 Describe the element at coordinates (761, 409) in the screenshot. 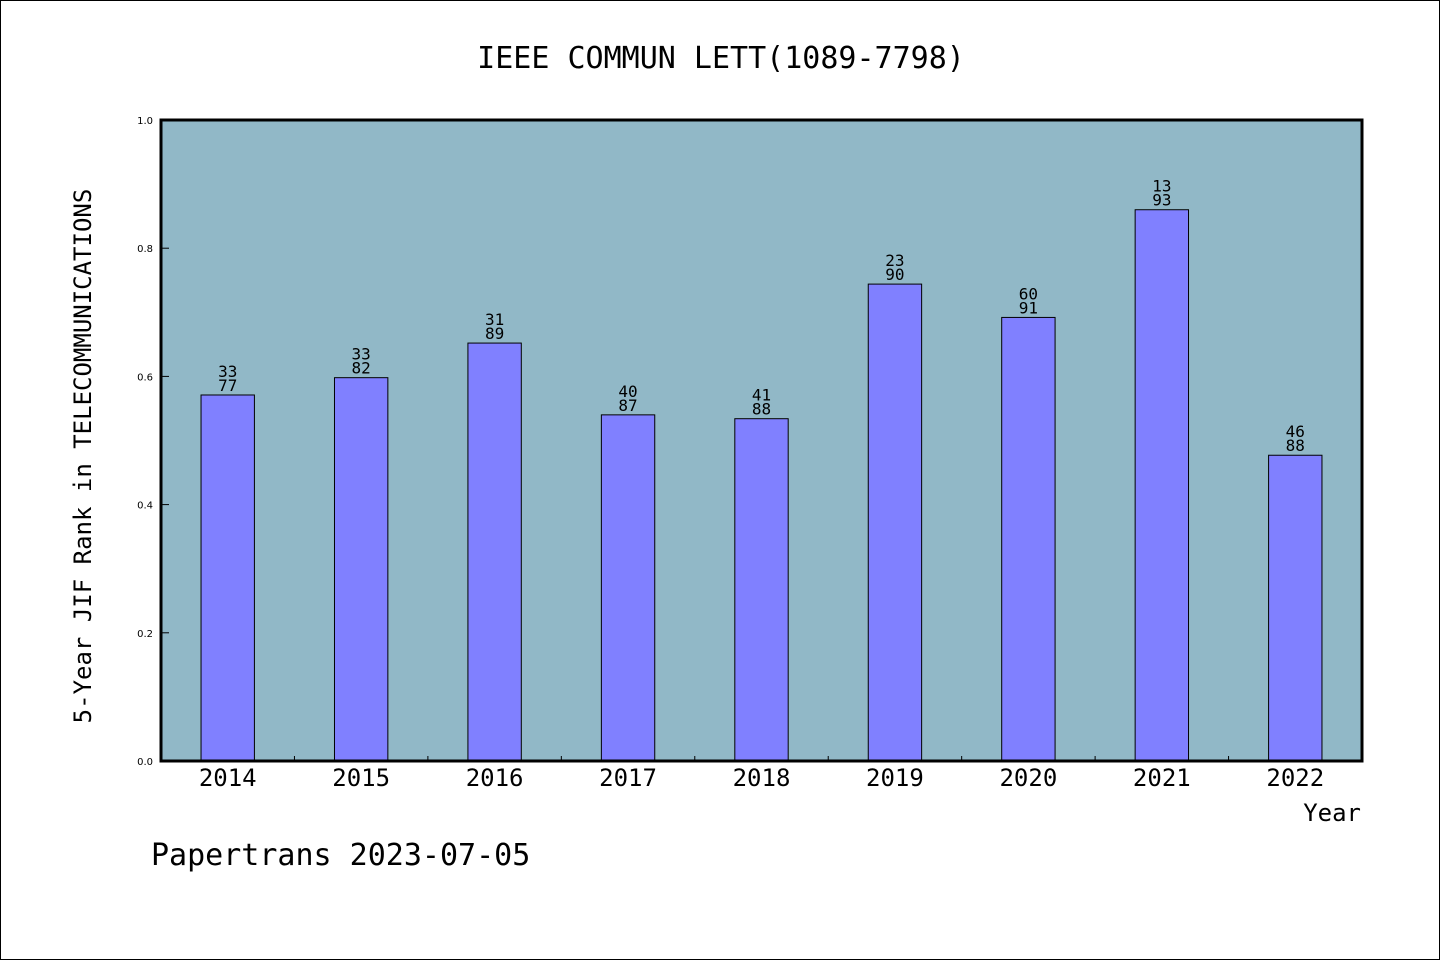

I see `bar-label-total-2018: 88` at that location.